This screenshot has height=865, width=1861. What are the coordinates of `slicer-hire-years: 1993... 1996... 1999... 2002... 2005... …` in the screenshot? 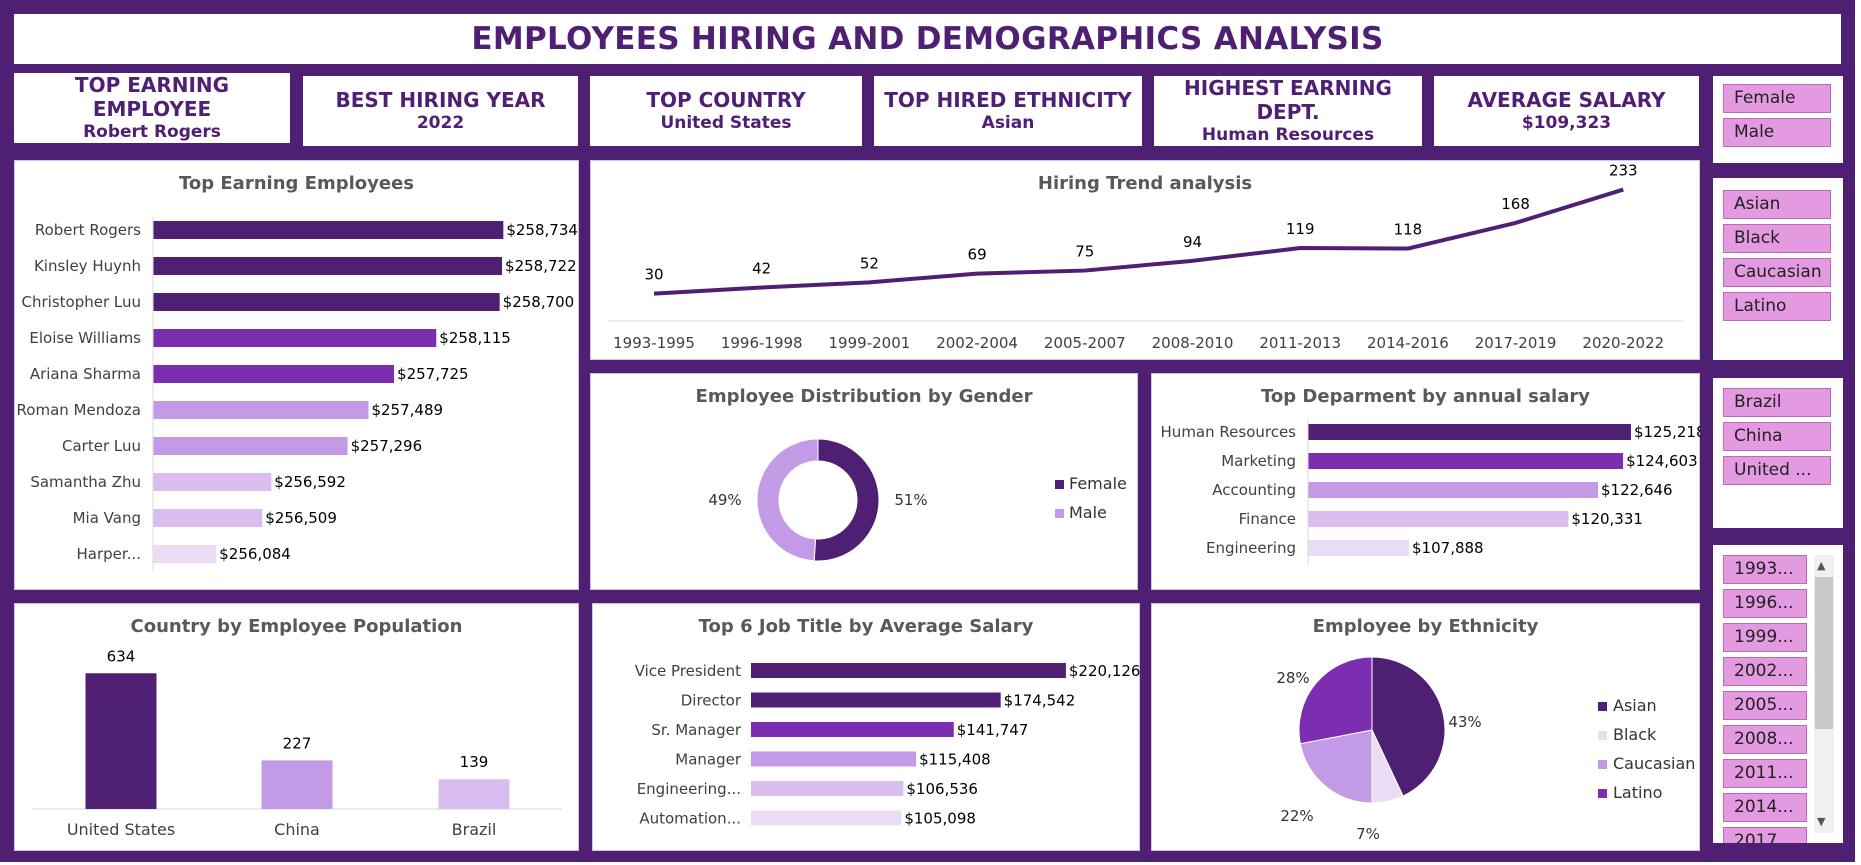 It's located at (1778, 694).